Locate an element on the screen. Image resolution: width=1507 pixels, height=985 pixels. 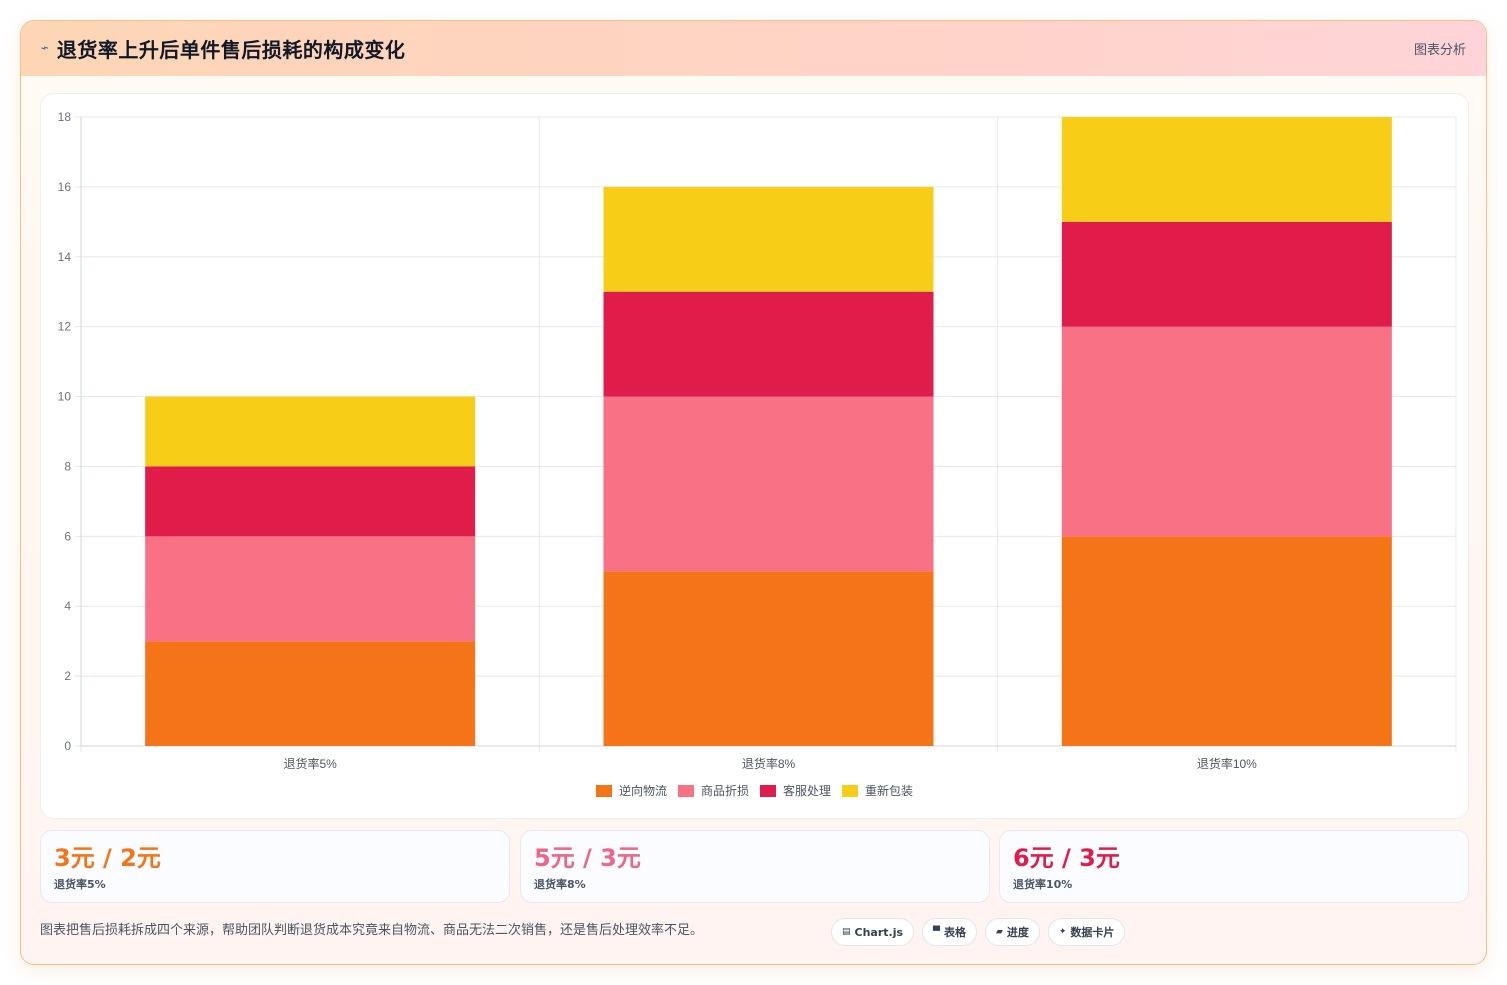
y-tick-label: 6 is located at coordinates (67, 536).